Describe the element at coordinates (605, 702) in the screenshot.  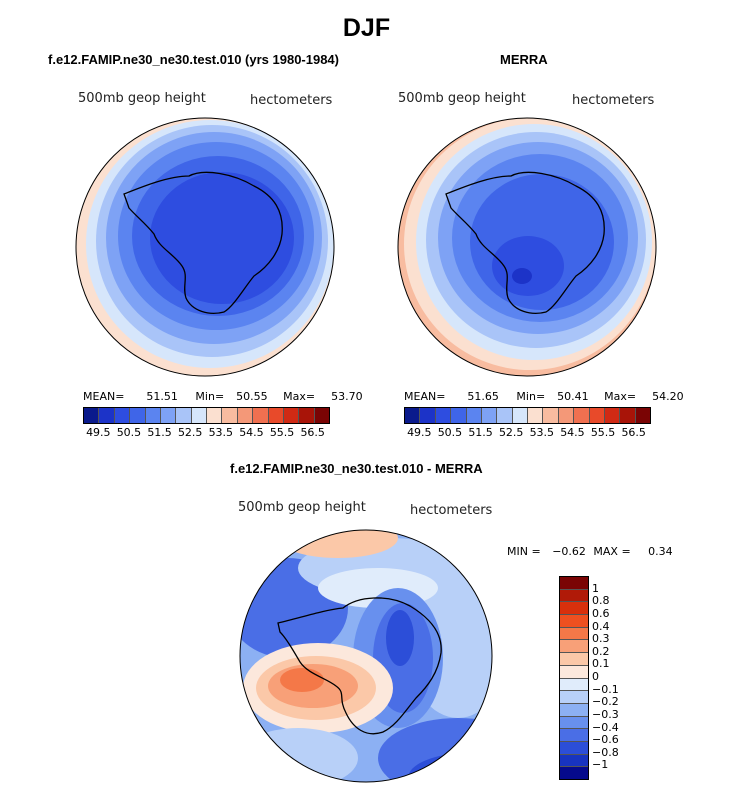
I see `colorbar-tick-label: −0.2` at that location.